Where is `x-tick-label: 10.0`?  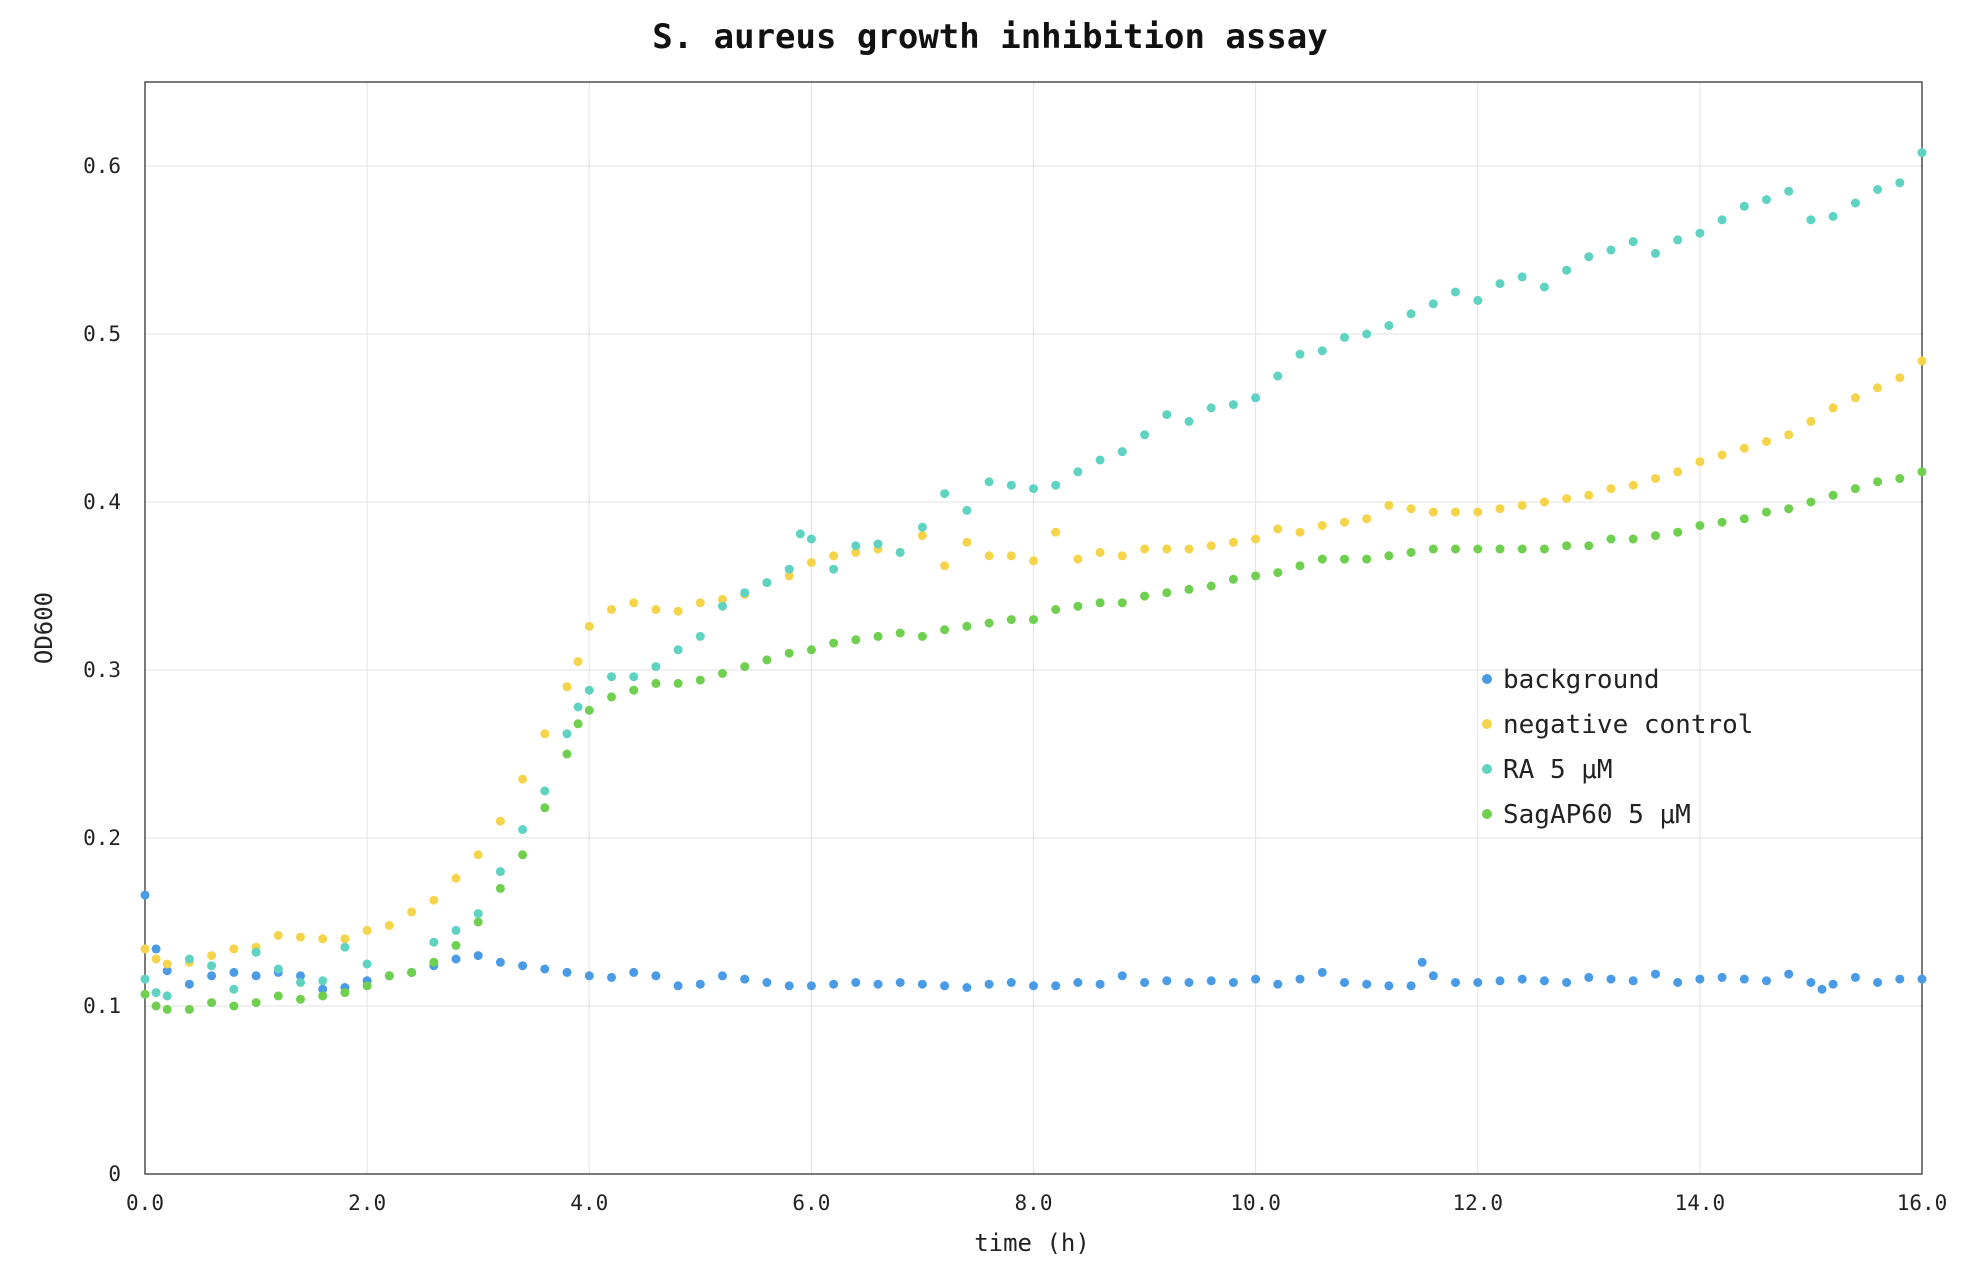
x-tick-label: 10.0 is located at coordinates (1255, 1203).